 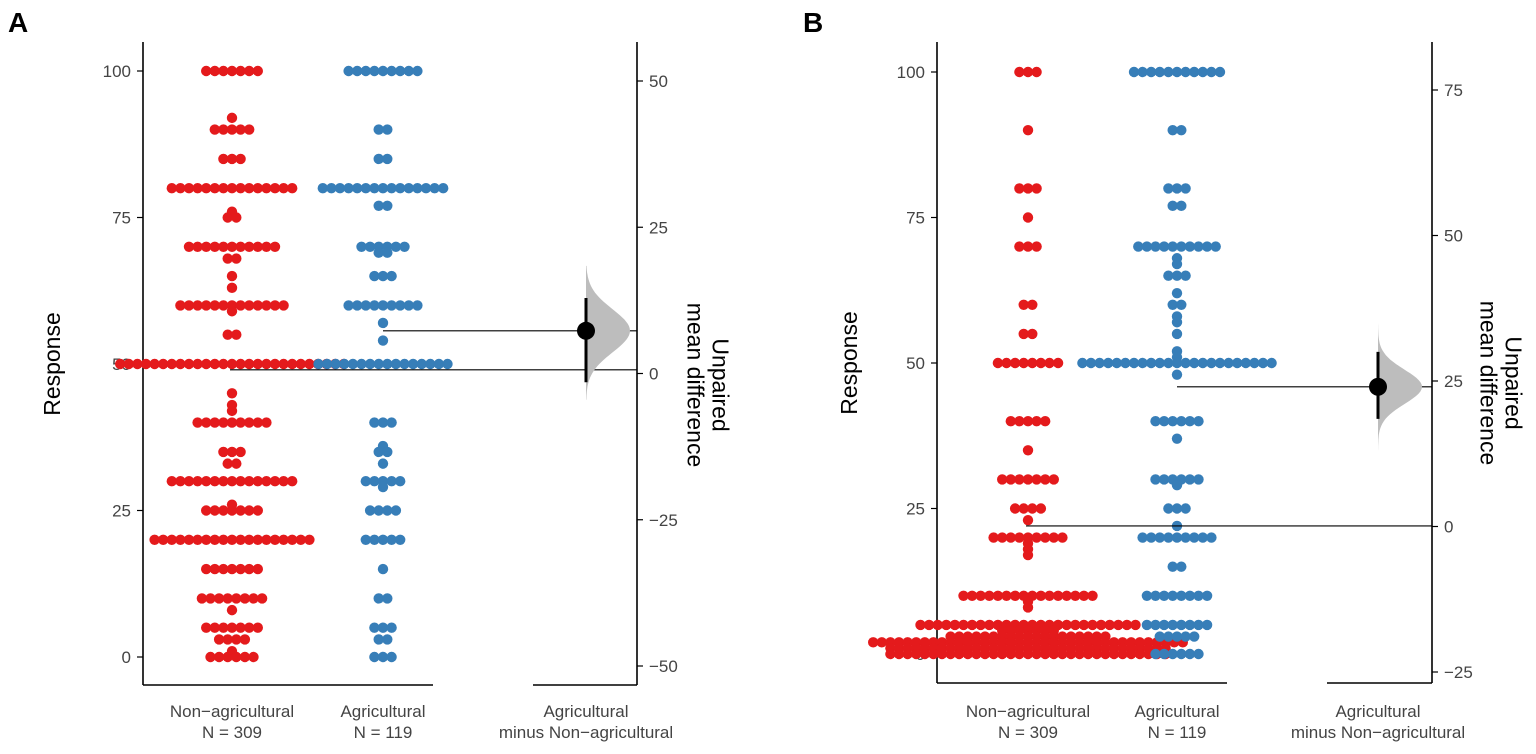 What do you see at coordinates (695, 385) in the screenshot?
I see `right-axis-title-line: mean difference` at bounding box center [695, 385].